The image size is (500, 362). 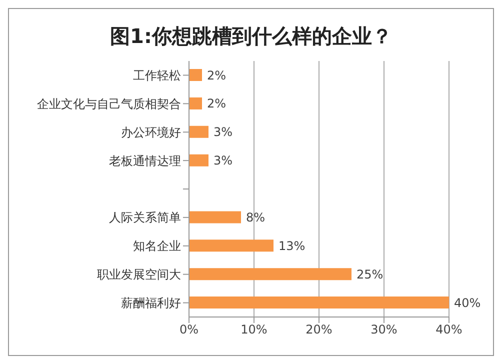 What do you see at coordinates (145, 217) in the screenshot?
I see `y-tick-label: 人际关系简单` at bounding box center [145, 217].